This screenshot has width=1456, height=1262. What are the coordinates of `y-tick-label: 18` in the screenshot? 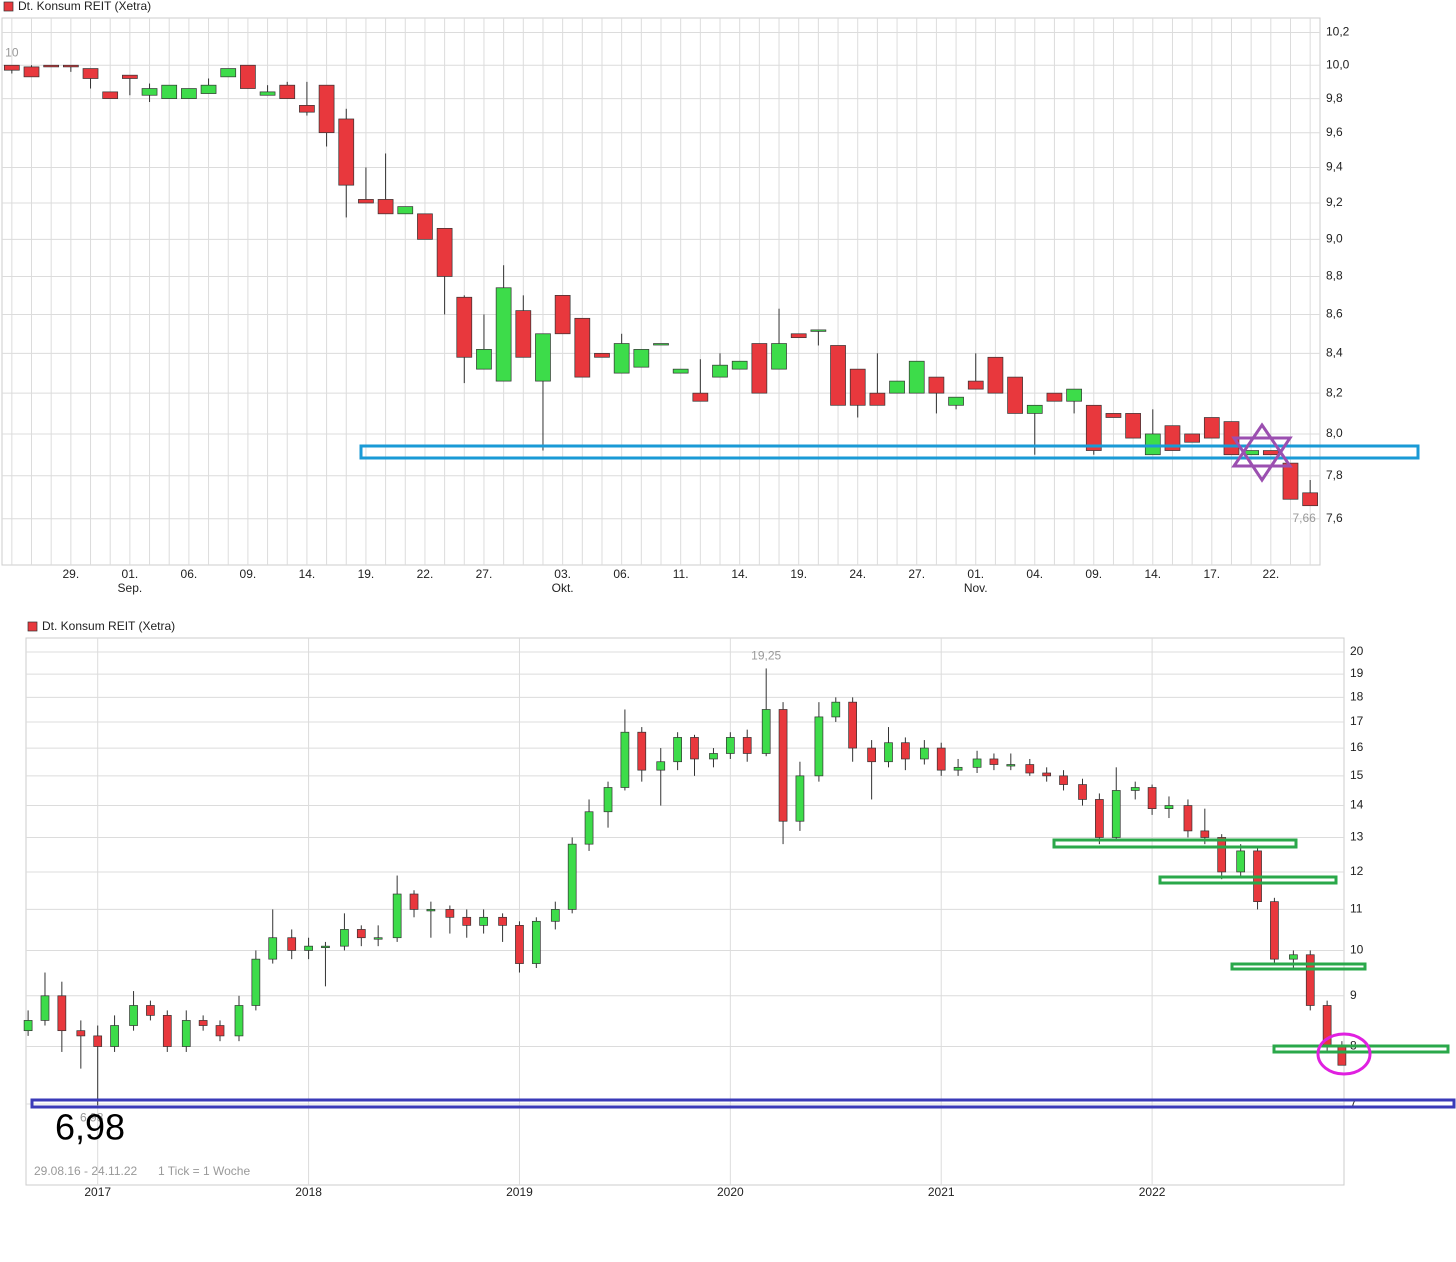 It's located at (1357, 697).